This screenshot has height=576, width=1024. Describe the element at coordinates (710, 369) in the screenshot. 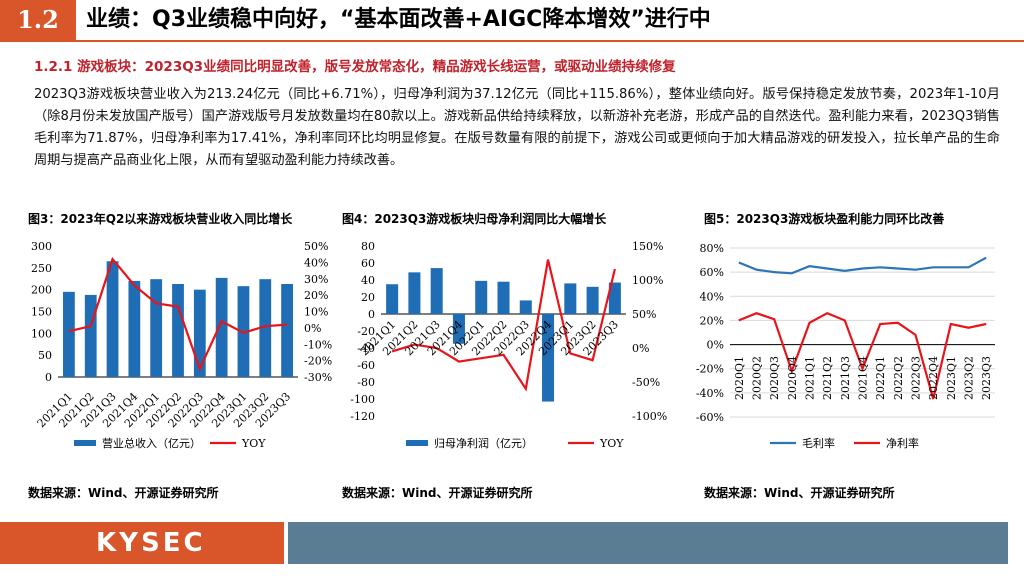

I see `y-tick-label: -20%` at that location.